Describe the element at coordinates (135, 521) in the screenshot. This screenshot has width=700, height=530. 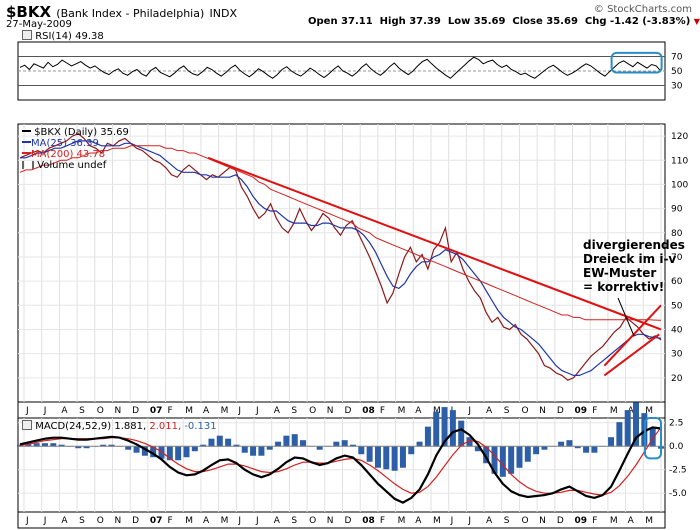
I see `macd-x-tick-label: D` at that location.